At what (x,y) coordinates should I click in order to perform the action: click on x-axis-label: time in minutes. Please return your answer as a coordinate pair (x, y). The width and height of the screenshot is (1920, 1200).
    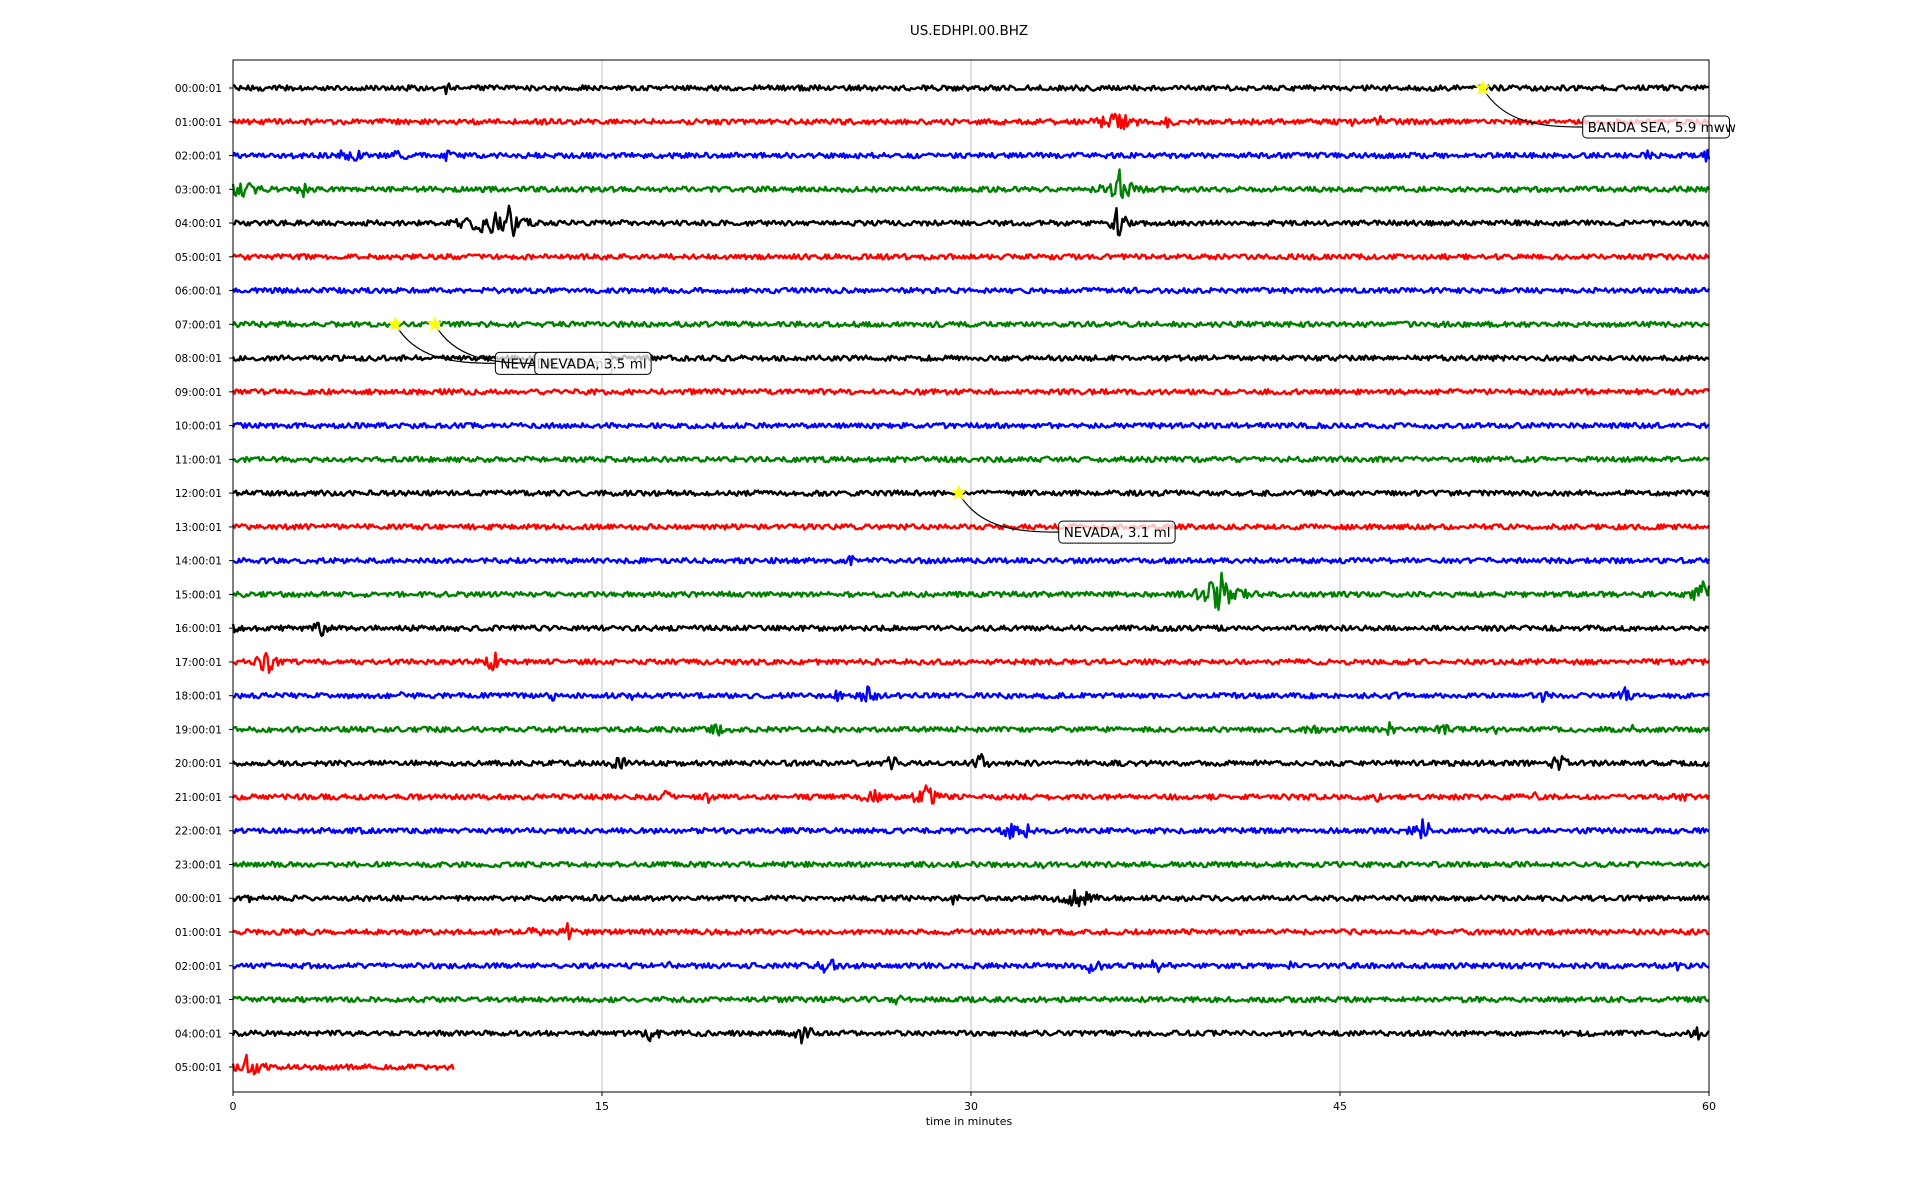
    Looking at the image, I should click on (969, 1121).